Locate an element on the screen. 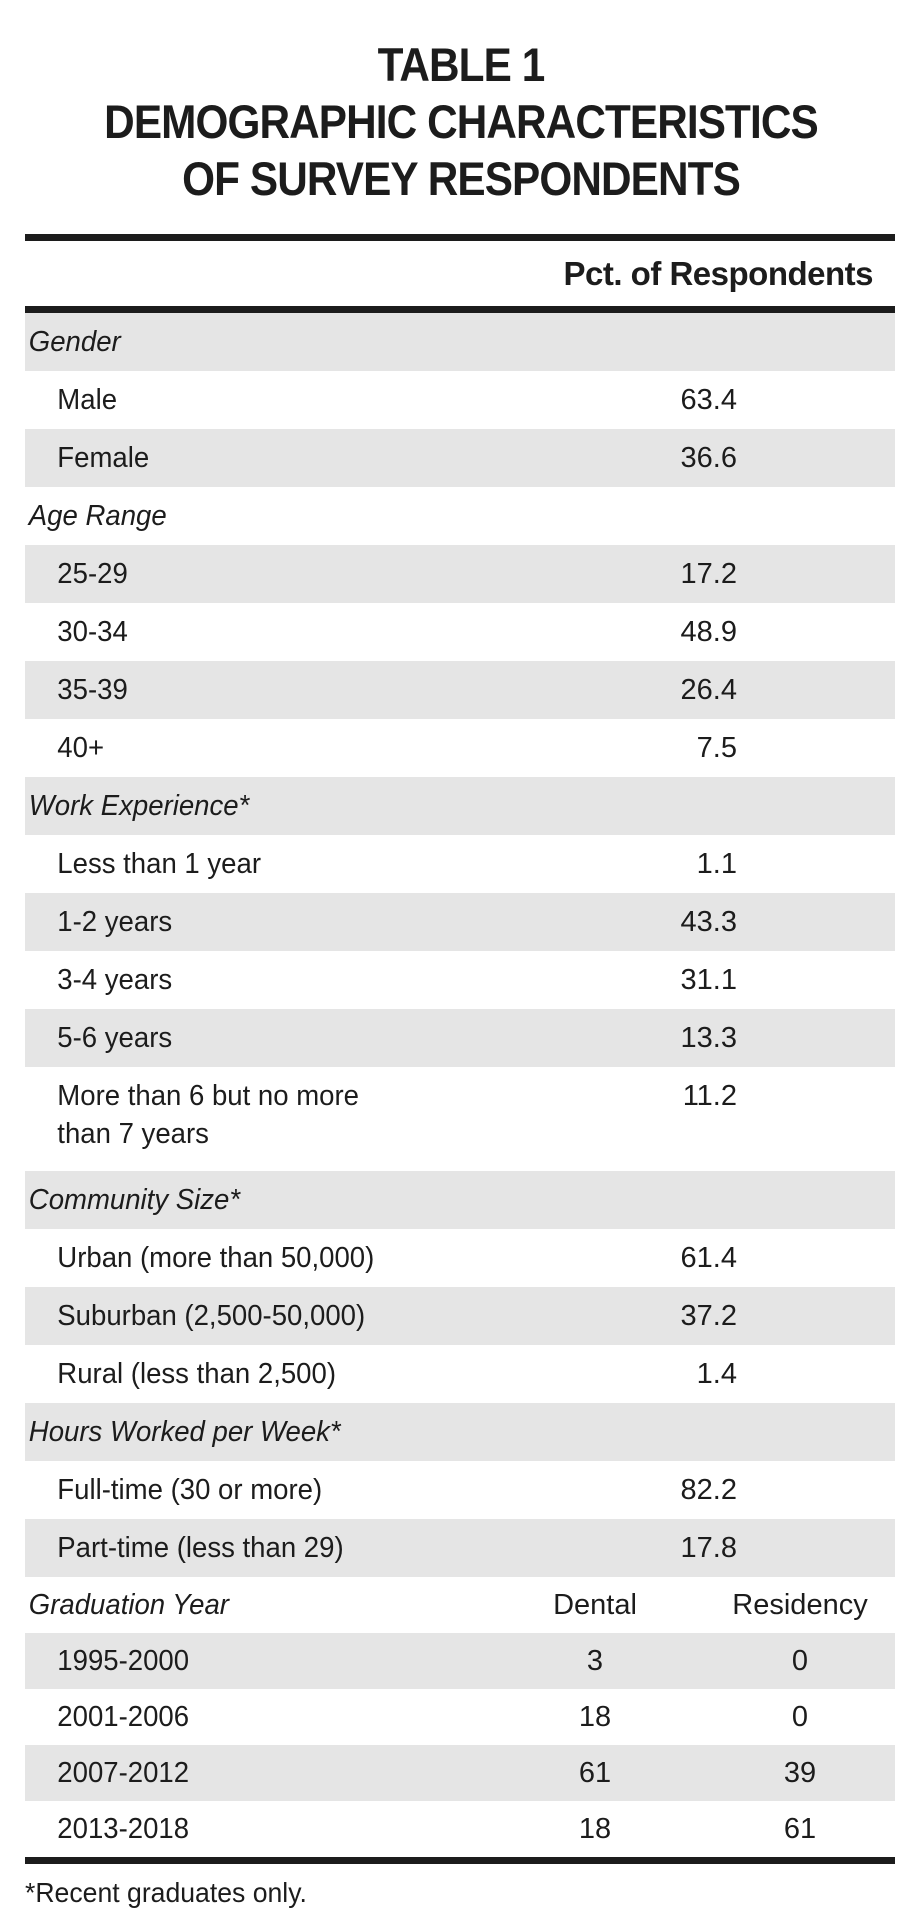 This screenshot has width=922, height=1923. bottom-rule is located at coordinates (460, 1860).